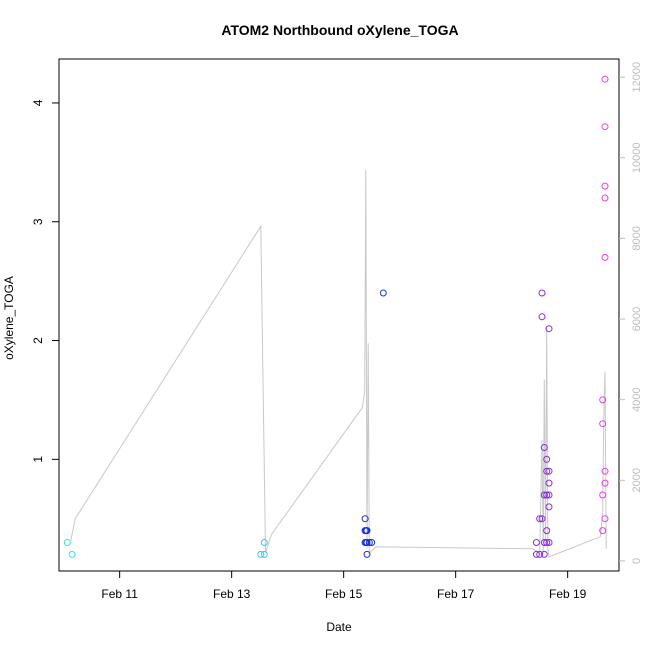 Image resolution: width=650 pixels, height=655 pixels. What do you see at coordinates (38, 340) in the screenshot?
I see `y-tick-label: 2` at bounding box center [38, 340].